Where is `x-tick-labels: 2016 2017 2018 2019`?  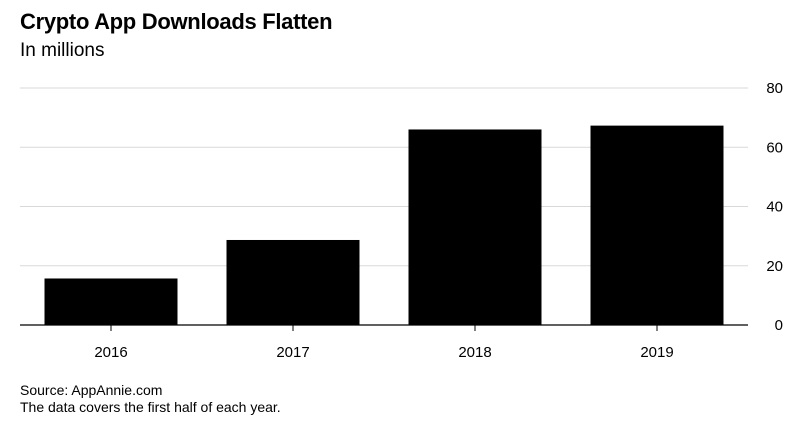 x-tick-labels: 2016 2017 2018 2019 is located at coordinates (383, 352).